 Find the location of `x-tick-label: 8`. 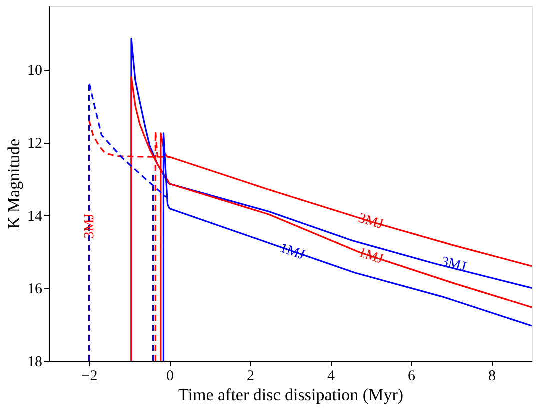

x-tick-label: 8 is located at coordinates (492, 376).